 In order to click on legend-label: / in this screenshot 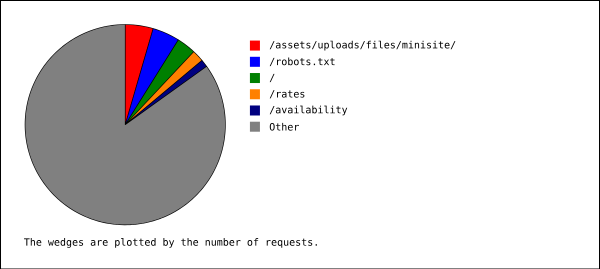, I will do `click(272, 78)`.